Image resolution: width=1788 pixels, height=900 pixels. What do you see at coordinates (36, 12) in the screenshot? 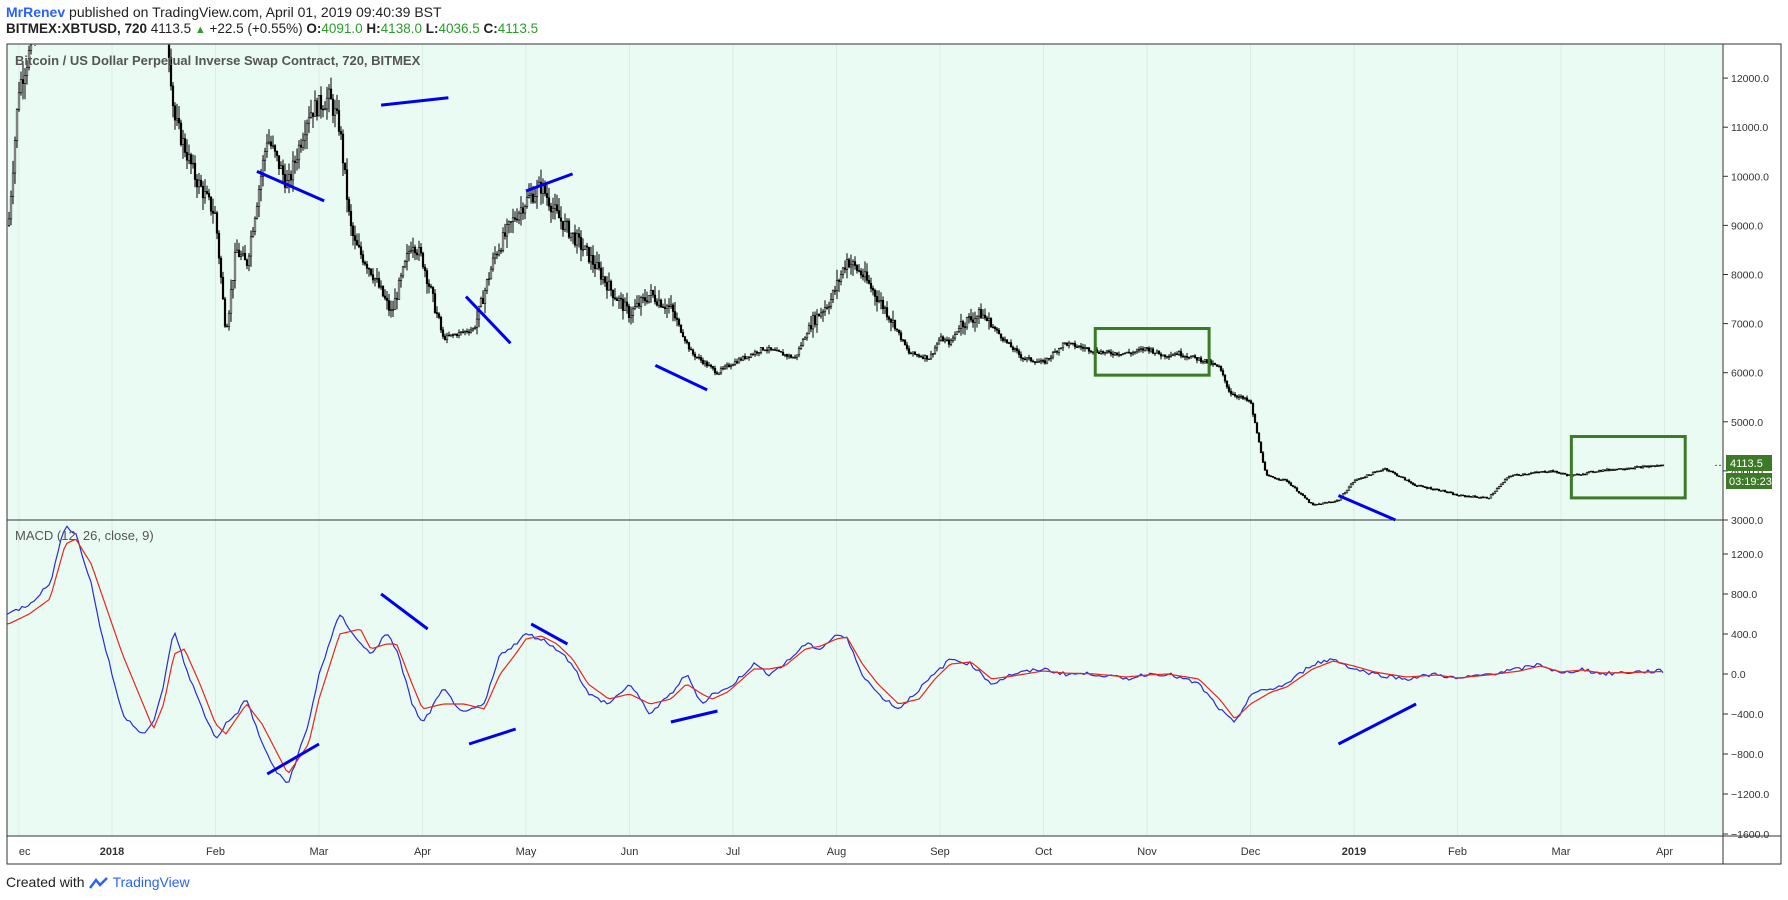
I see `author-link: MrRenev` at bounding box center [36, 12].